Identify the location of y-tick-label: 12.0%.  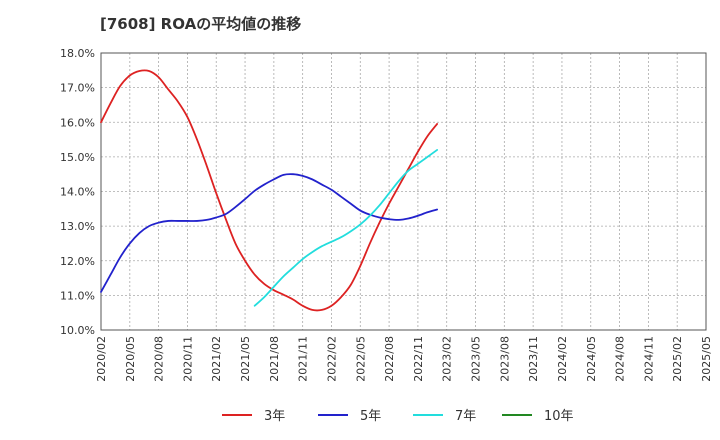
(77, 261).